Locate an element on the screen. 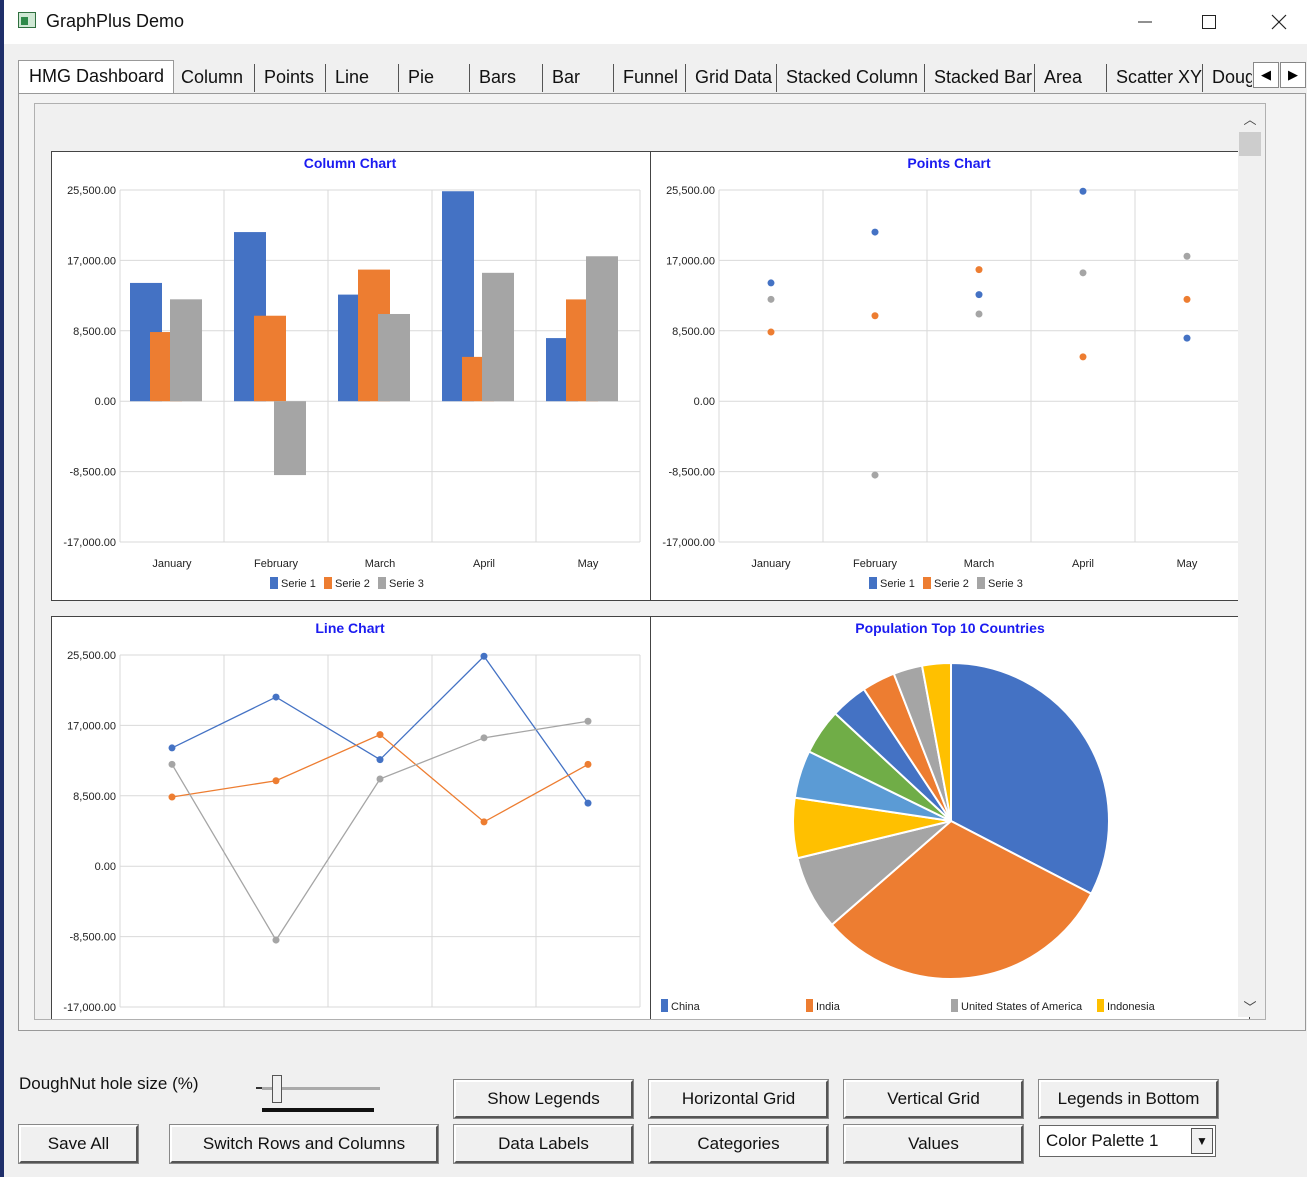 The height and width of the screenshot is (1177, 1307). tab-scroll-left-button: ◀ is located at coordinates (1266, 75).